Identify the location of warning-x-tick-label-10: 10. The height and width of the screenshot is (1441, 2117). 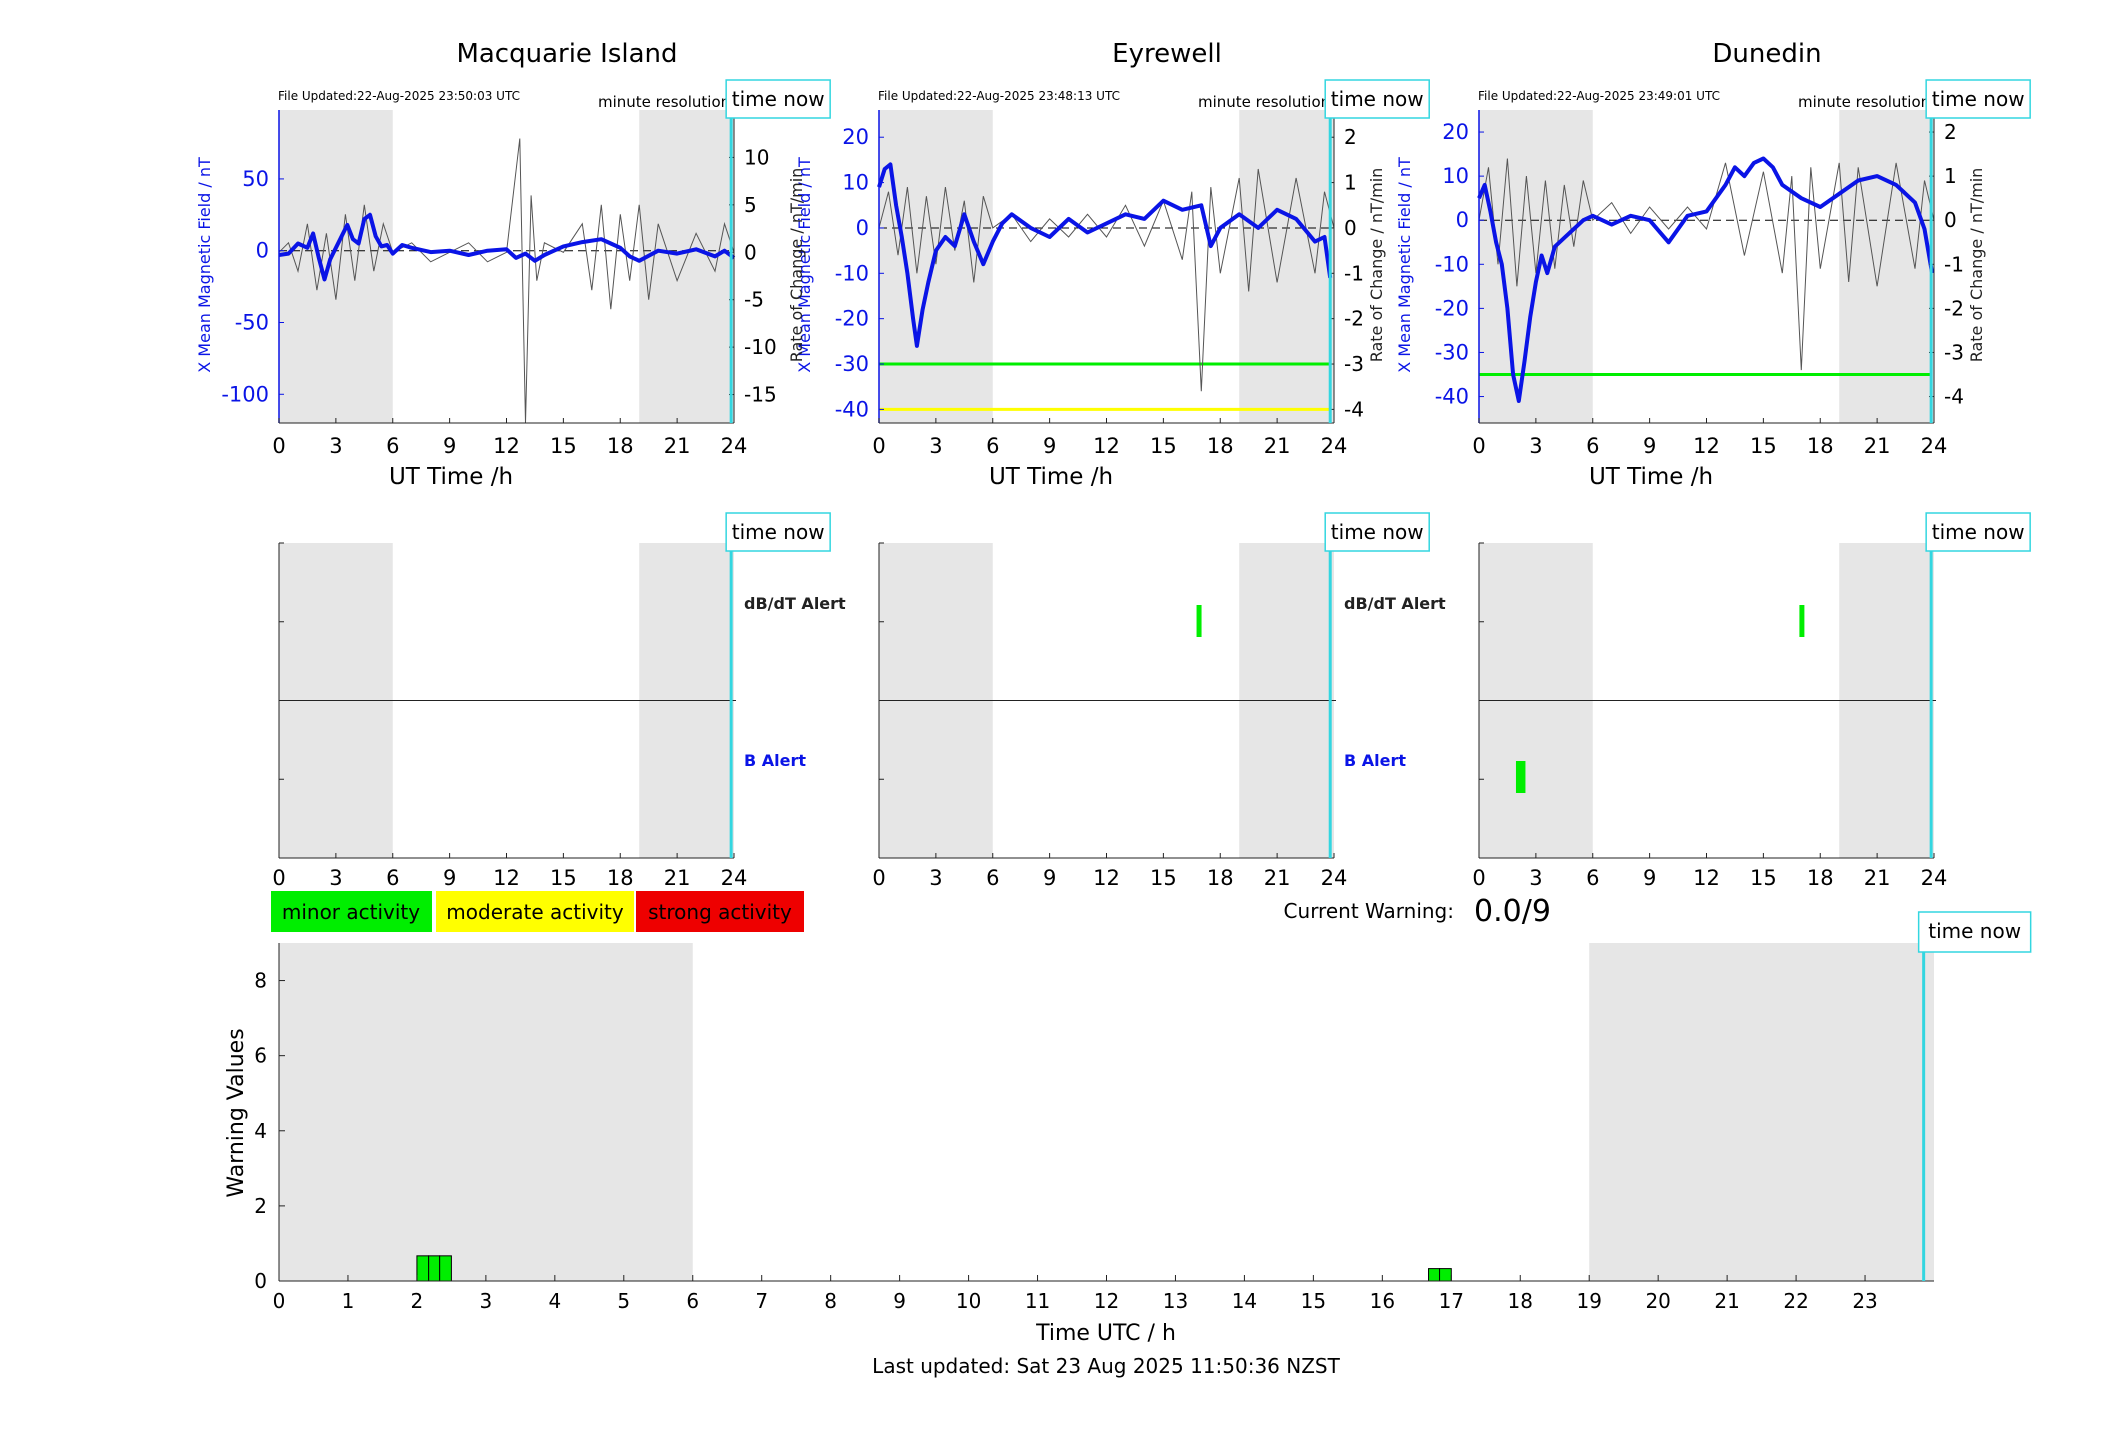
(968, 1301).